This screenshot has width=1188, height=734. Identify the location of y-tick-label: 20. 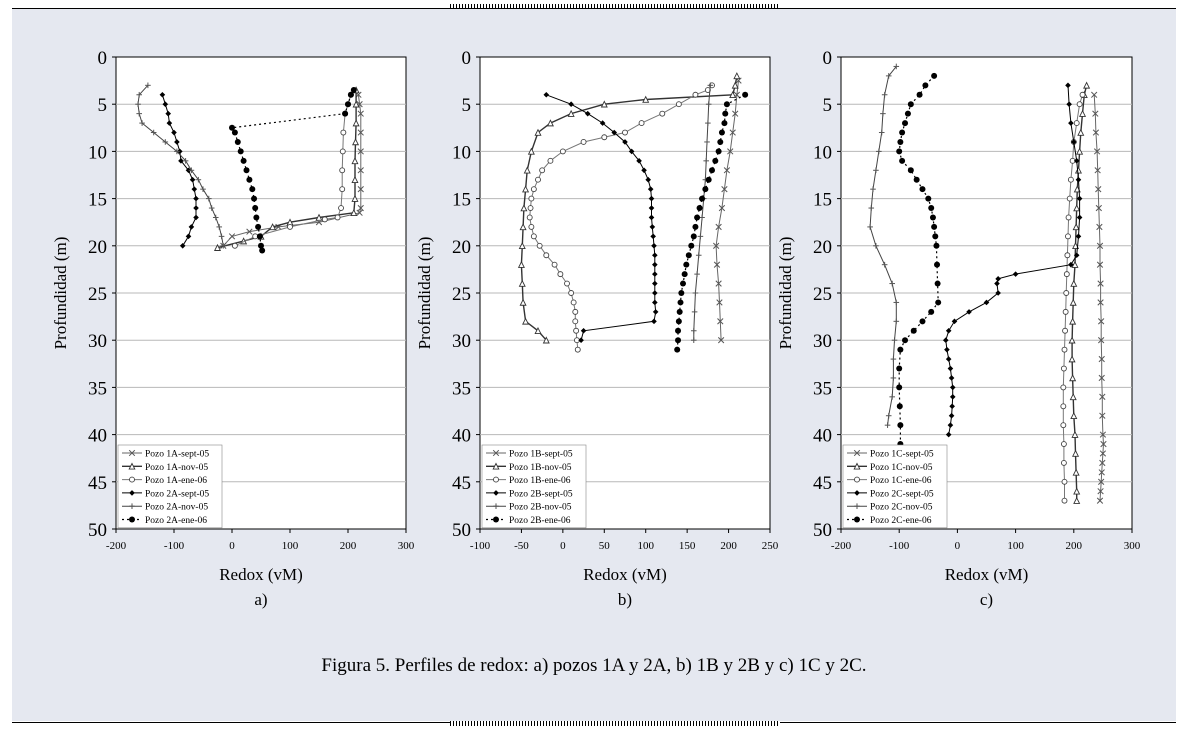
(461, 247).